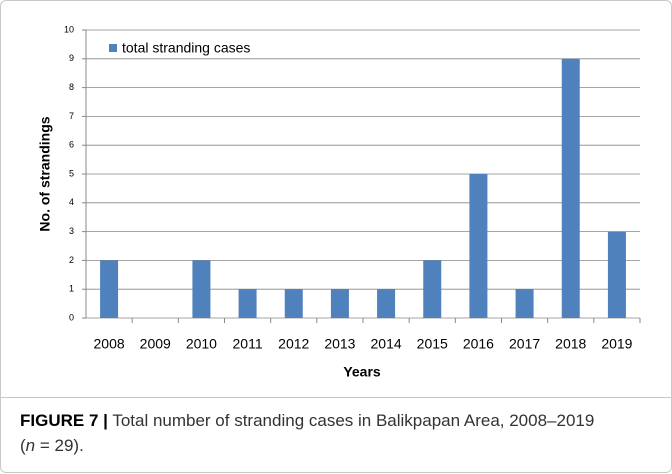 Image resolution: width=672 pixels, height=474 pixels. Describe the element at coordinates (570, 344) in the screenshot. I see `x-tick-label: 2018` at that location.